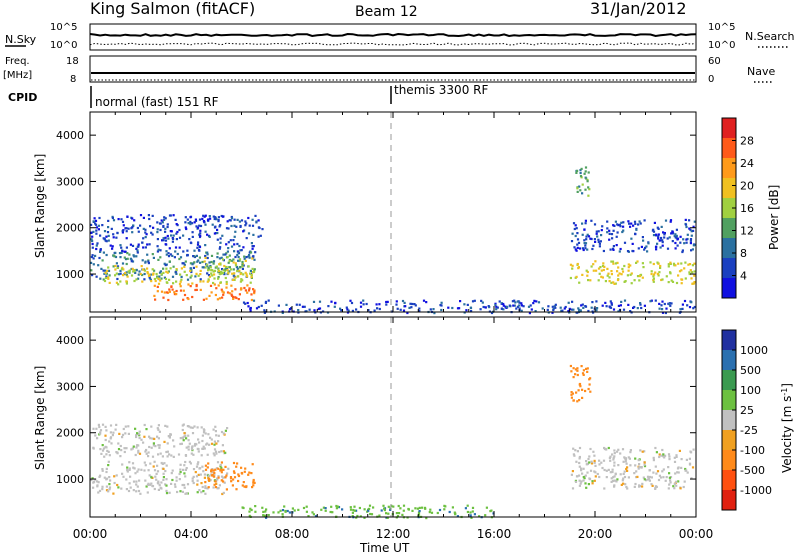 This screenshot has width=800, height=554. What do you see at coordinates (754, 350) in the screenshot?
I see `colorbar-tick-label: 1000` at bounding box center [754, 350].